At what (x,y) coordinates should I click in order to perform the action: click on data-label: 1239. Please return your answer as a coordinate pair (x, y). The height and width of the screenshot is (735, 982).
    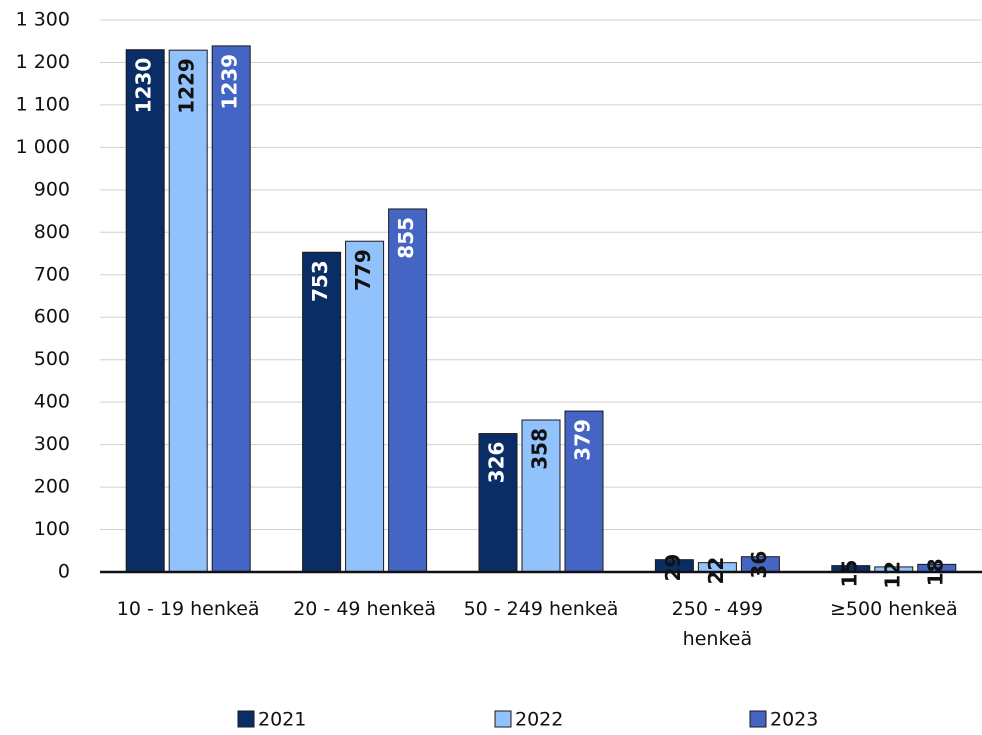
    Looking at the image, I should click on (230, 82).